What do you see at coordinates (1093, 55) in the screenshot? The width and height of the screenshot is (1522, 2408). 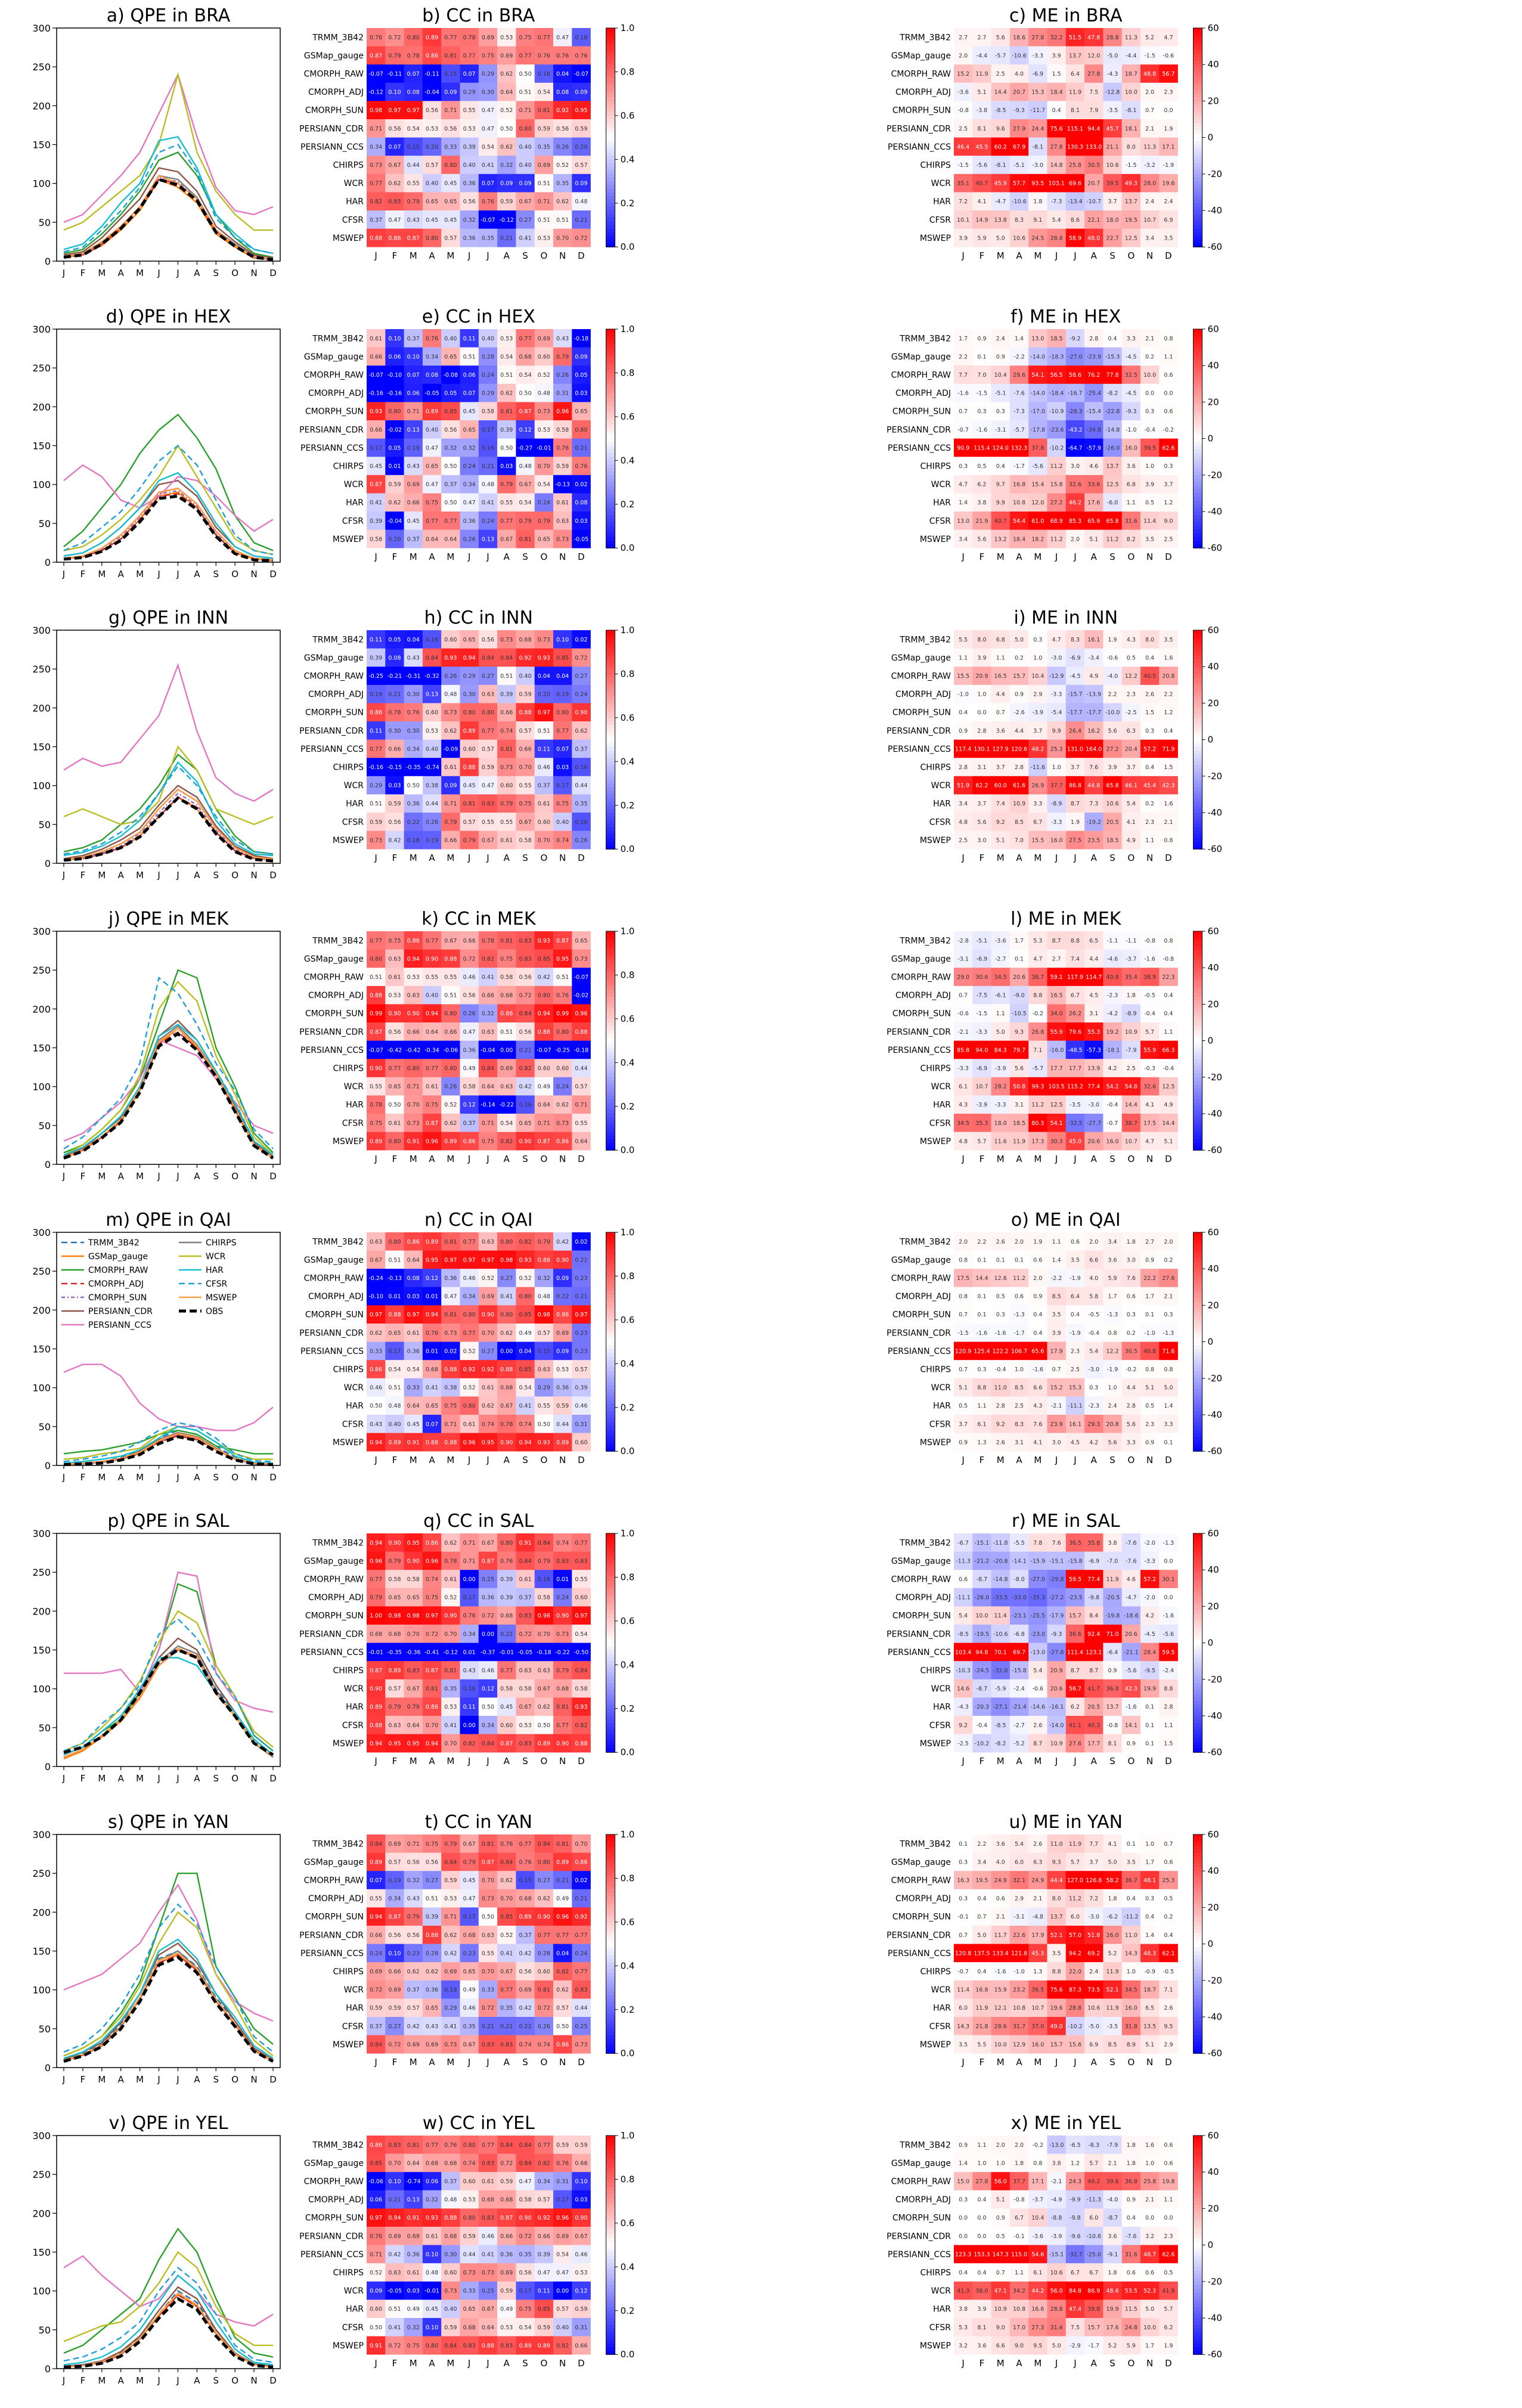 I see `me-cell-label: 12.0` at bounding box center [1093, 55].